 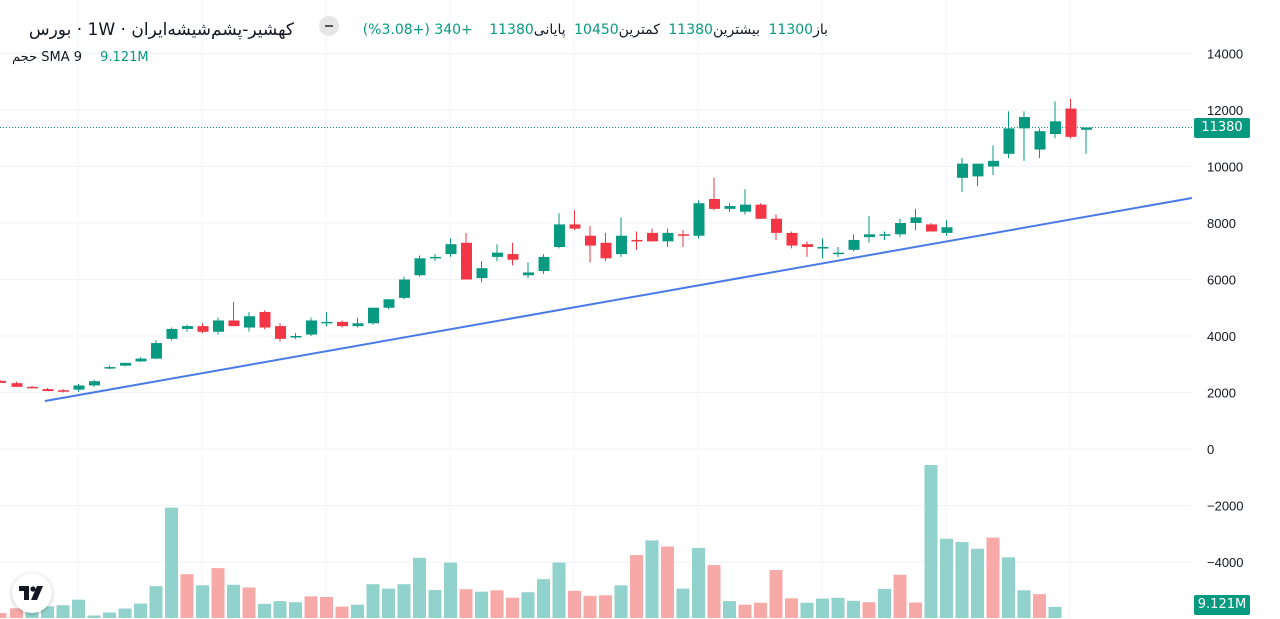 What do you see at coordinates (690, 30) in the screenshot?
I see `high-value: 11380` at bounding box center [690, 30].